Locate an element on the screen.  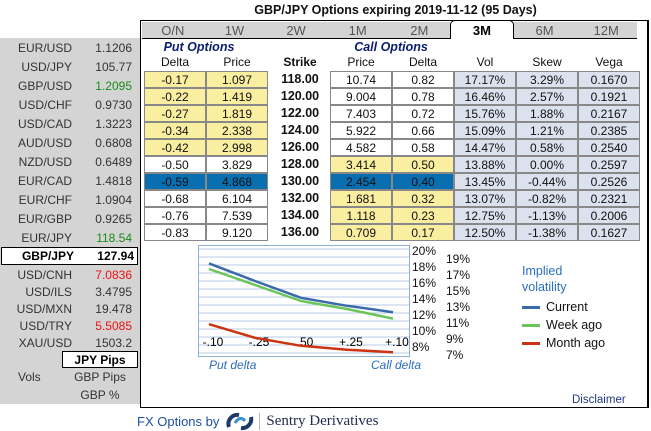
vol-header: Vol is located at coordinates (485, 62).